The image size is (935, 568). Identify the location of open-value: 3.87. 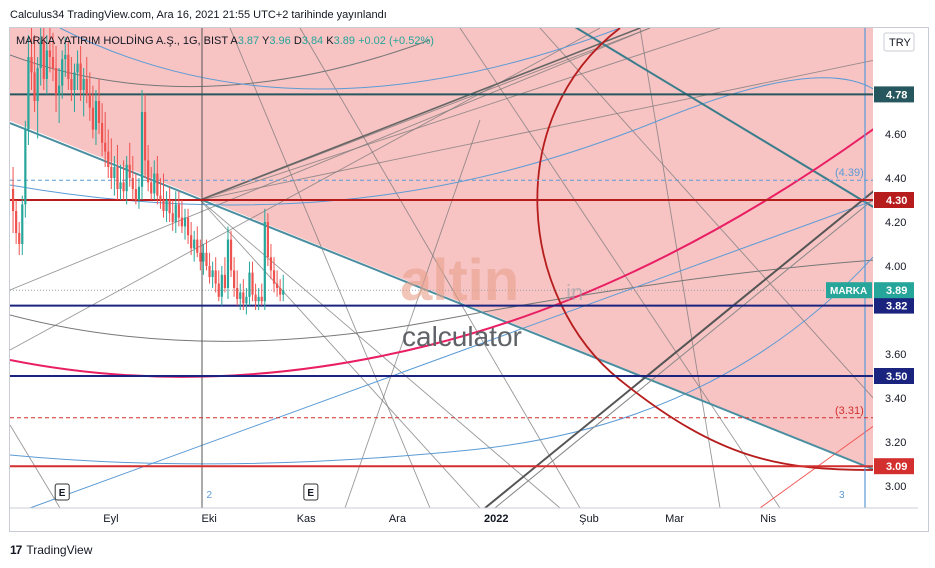
(248, 41).